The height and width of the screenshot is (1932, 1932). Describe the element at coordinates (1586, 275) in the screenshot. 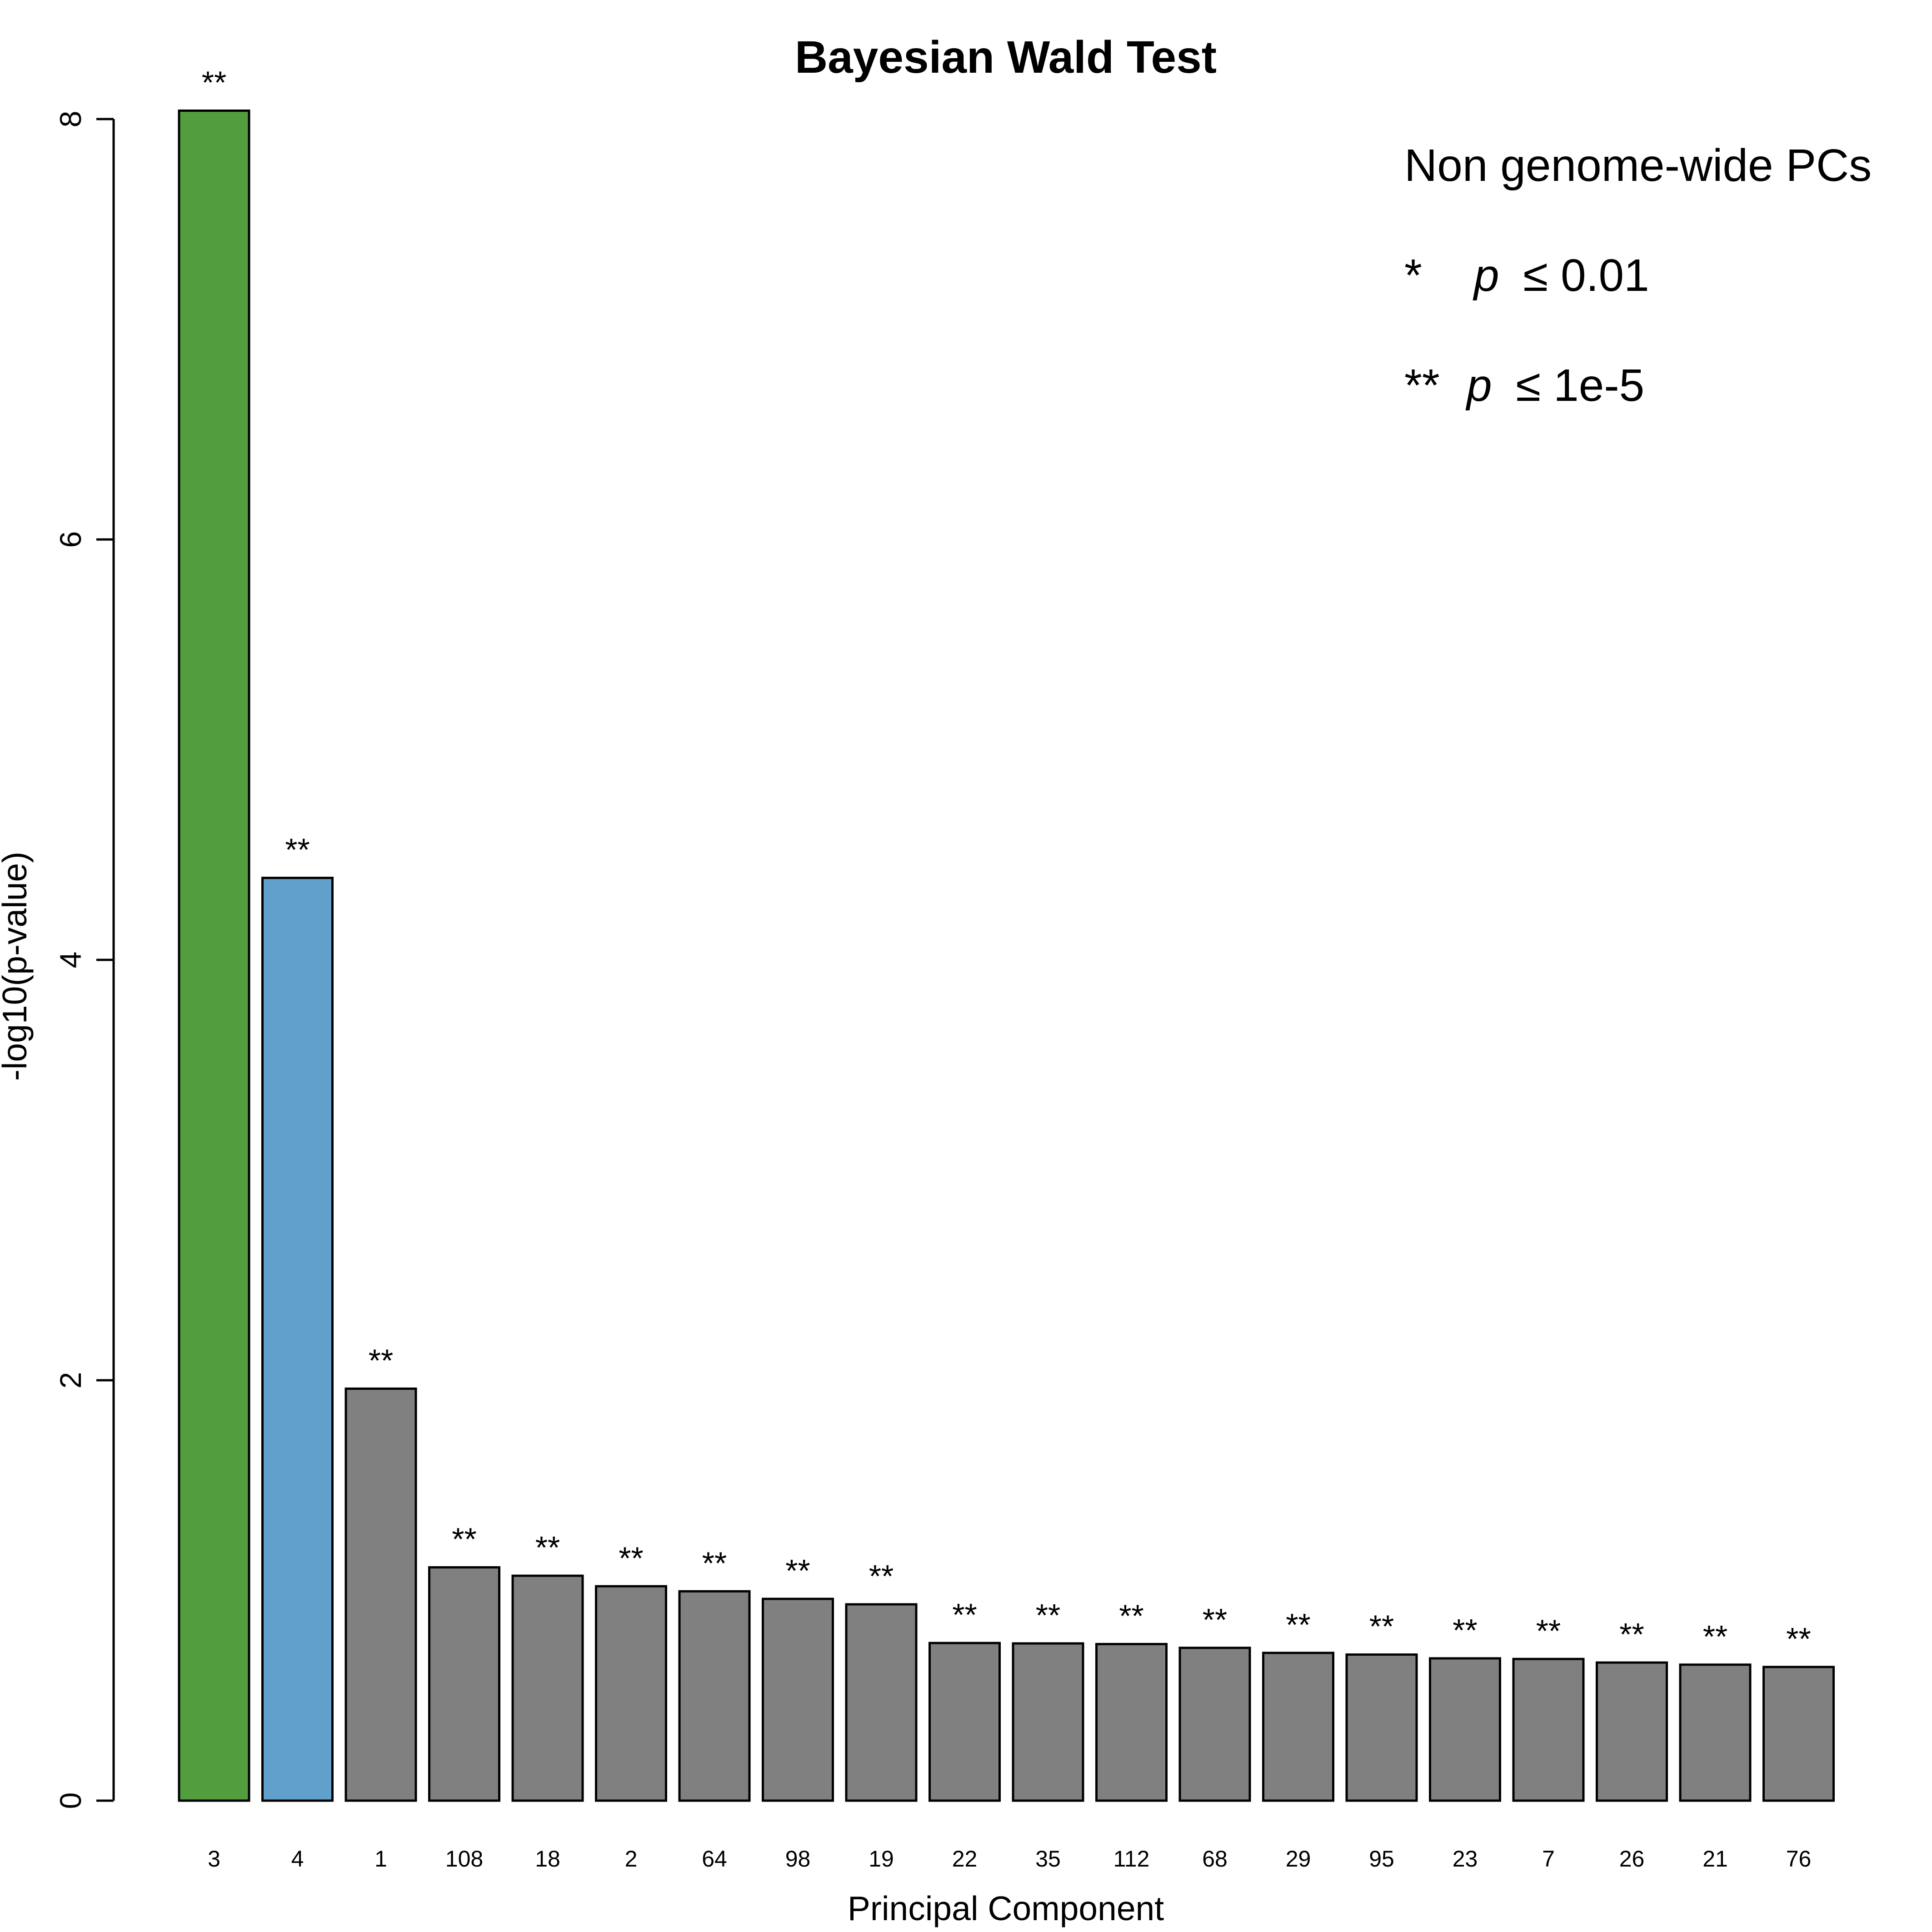

I see `legend-threshold-single: ≤ 0.01` at that location.